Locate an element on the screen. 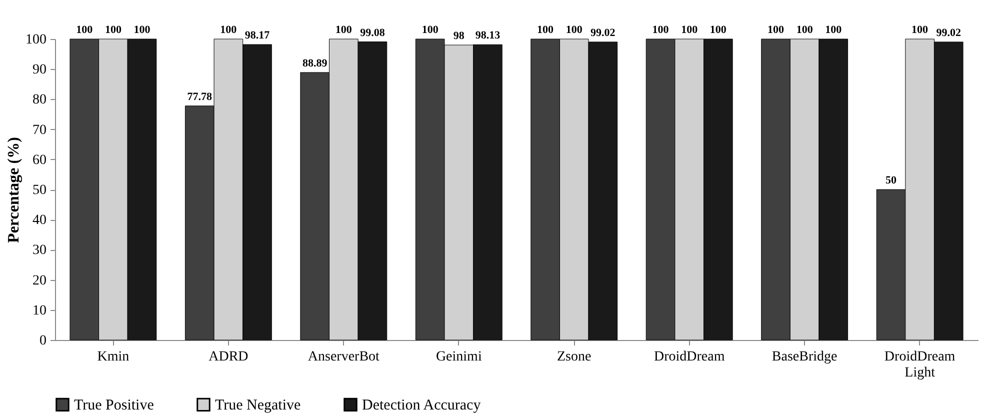 Image resolution: width=988 pixels, height=418 pixels. y-tick-label: 70 is located at coordinates (39, 130).